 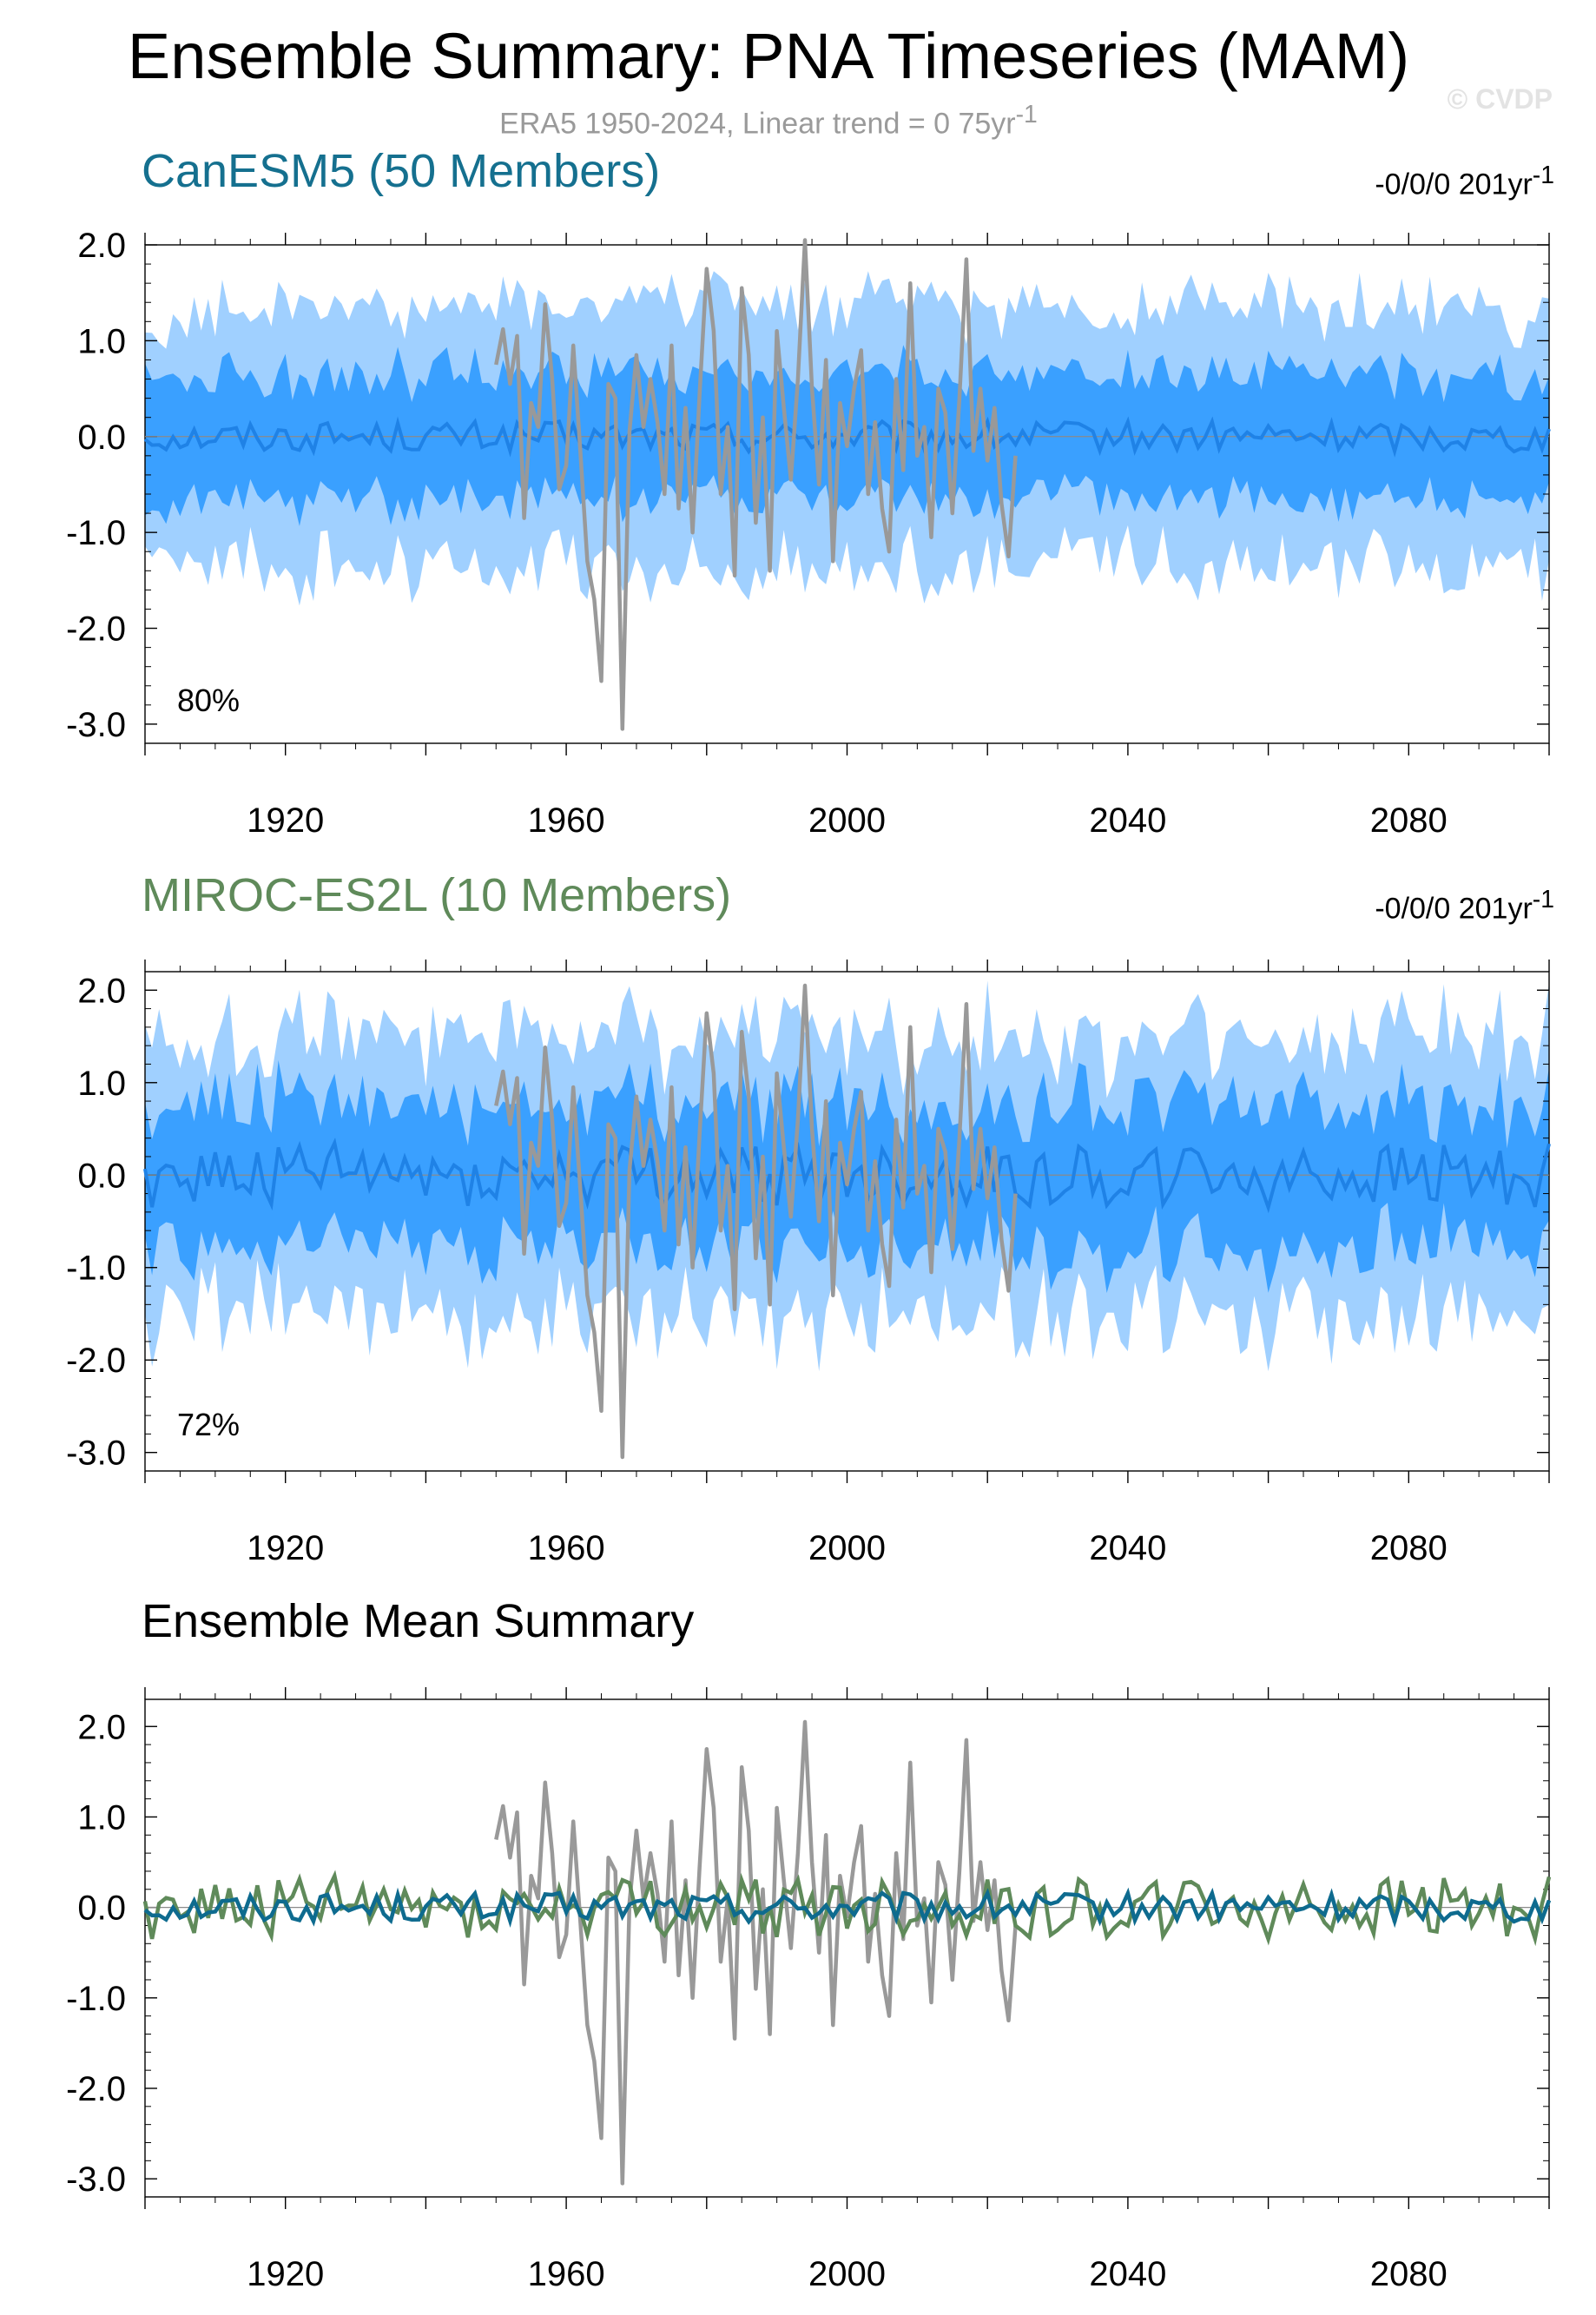 I want to click on panel-3-x-tick-label: 2080, so click(x=1409, y=2274).